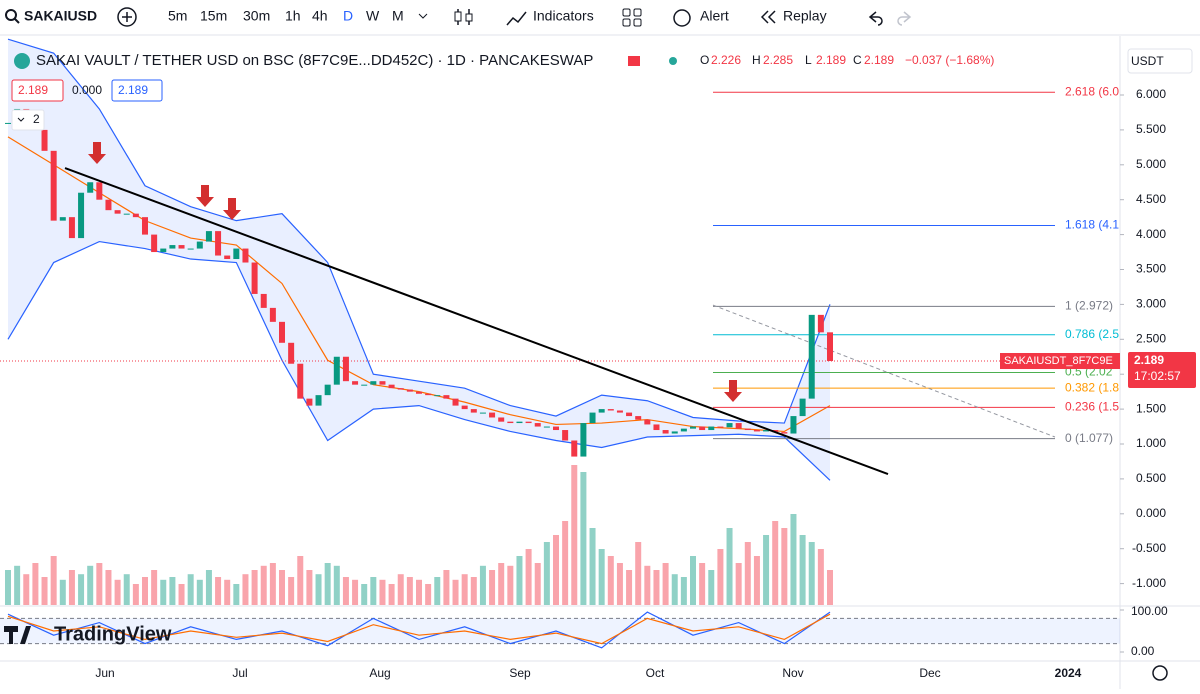 Image resolution: width=1200 pixels, height=694 pixels. Describe the element at coordinates (904, 18) in the screenshot. I see `redo` at that location.